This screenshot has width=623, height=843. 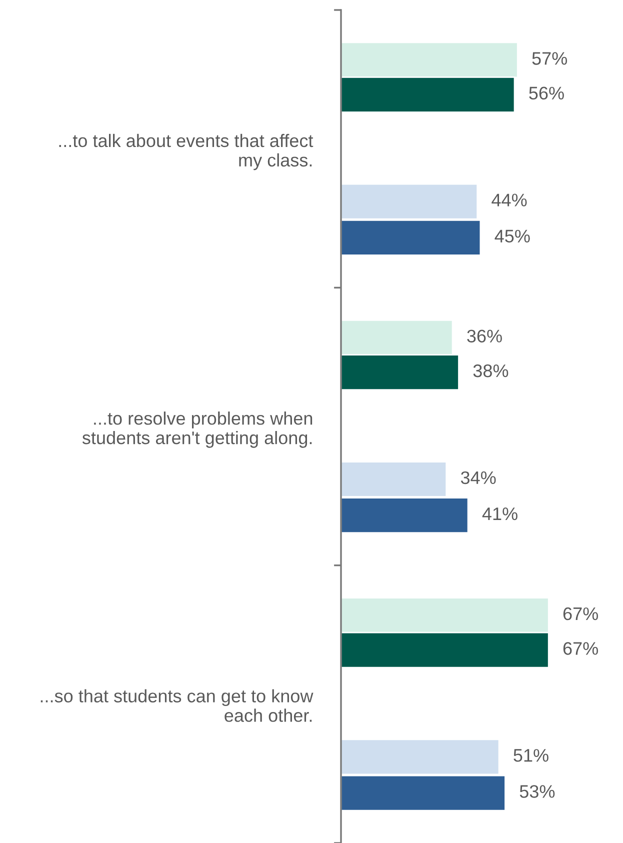 What do you see at coordinates (177, 705) in the screenshot?
I see `y-tick-label: ...so that students can get to know each other.` at bounding box center [177, 705].